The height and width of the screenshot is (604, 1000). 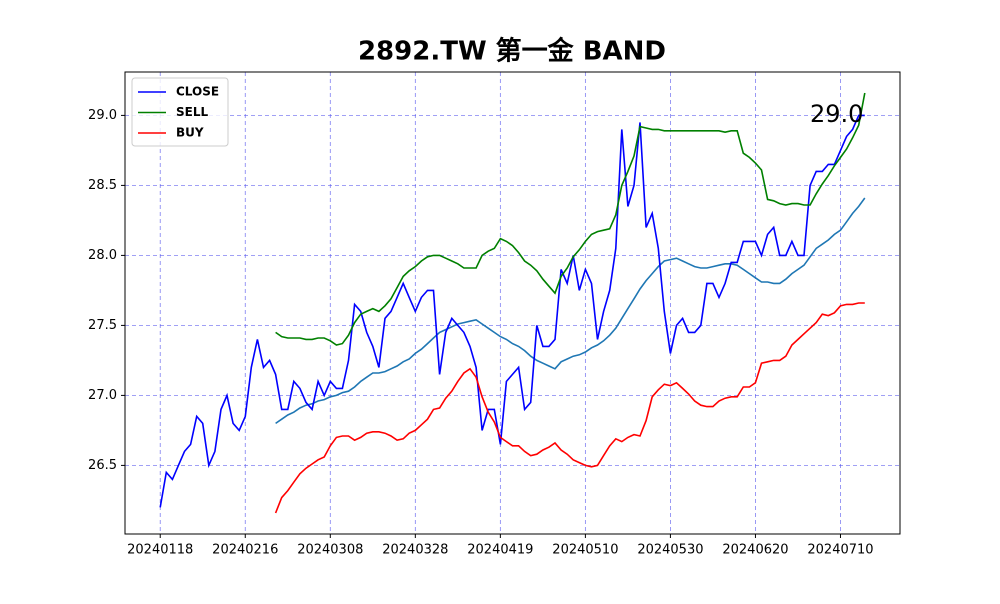 What do you see at coordinates (190, 133) in the screenshot?
I see `legend-label: BUY` at bounding box center [190, 133].